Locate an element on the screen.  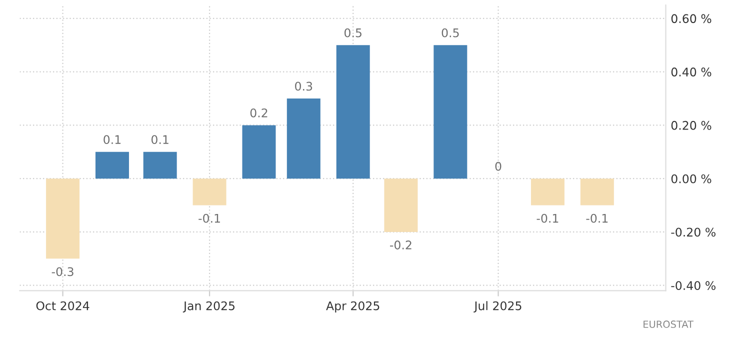
data-label: -0.2 is located at coordinates (401, 245).